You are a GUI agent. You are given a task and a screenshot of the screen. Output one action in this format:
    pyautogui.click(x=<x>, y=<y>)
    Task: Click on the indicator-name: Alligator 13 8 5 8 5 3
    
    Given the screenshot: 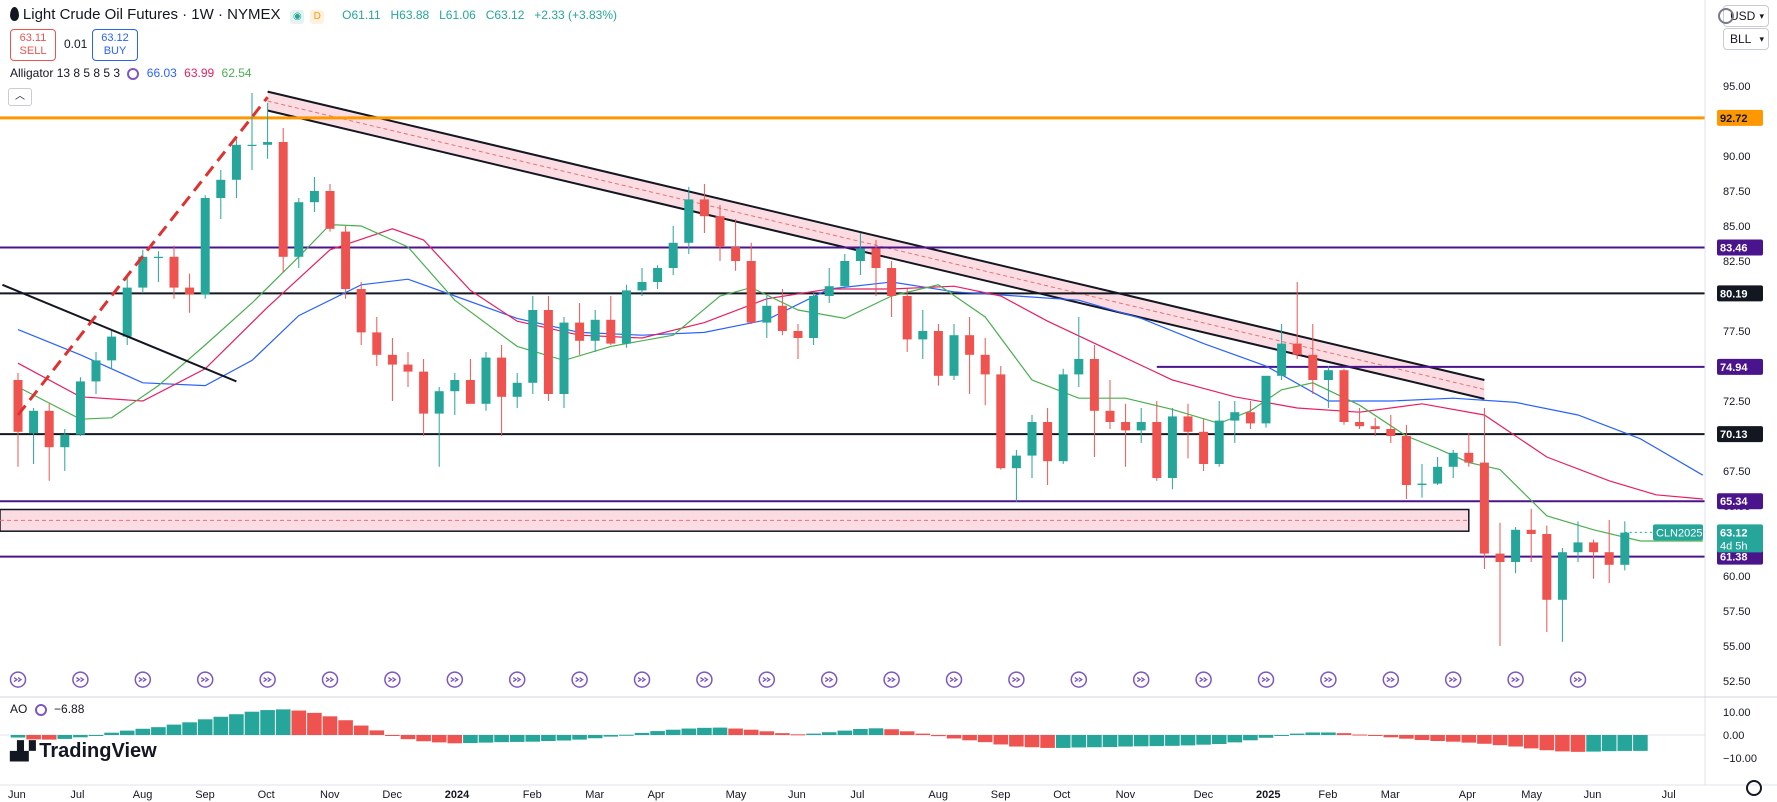 What is the action you would take?
    pyautogui.click(x=65, y=73)
    